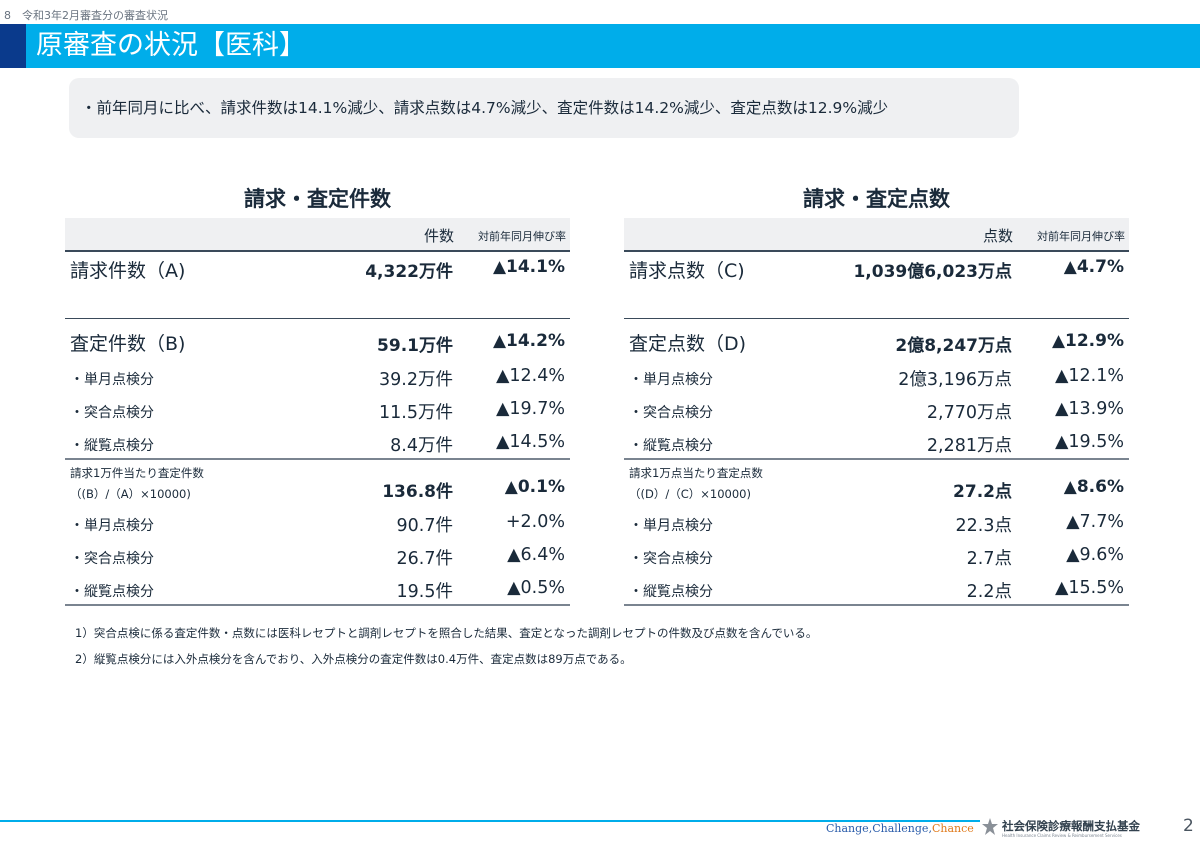 The image size is (1200, 842). What do you see at coordinates (876, 589) in the screenshot?
I see `table-row: ・縦覧点検分 2.2点 ▲15.5%` at bounding box center [876, 589].